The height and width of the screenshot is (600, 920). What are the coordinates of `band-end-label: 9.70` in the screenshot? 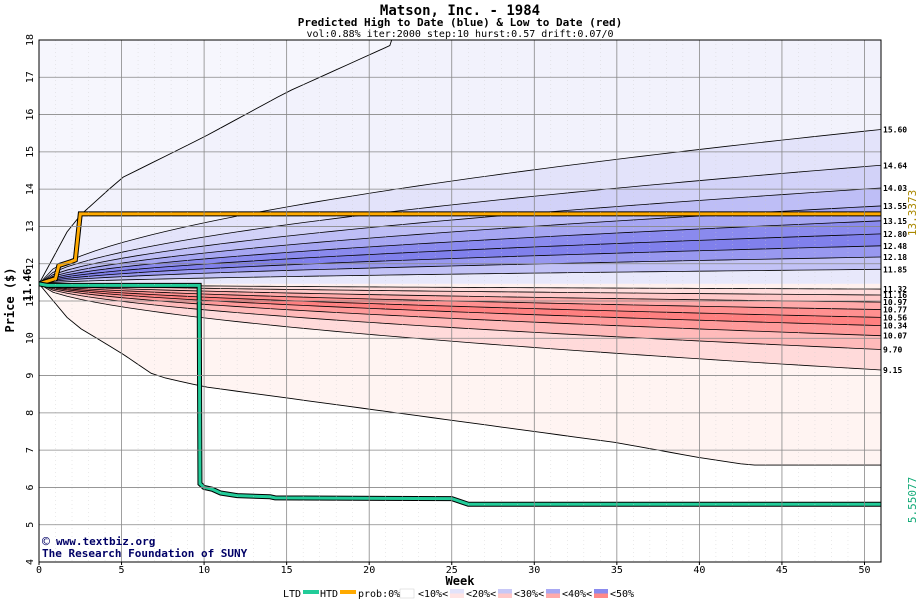 It's located at (892, 349).